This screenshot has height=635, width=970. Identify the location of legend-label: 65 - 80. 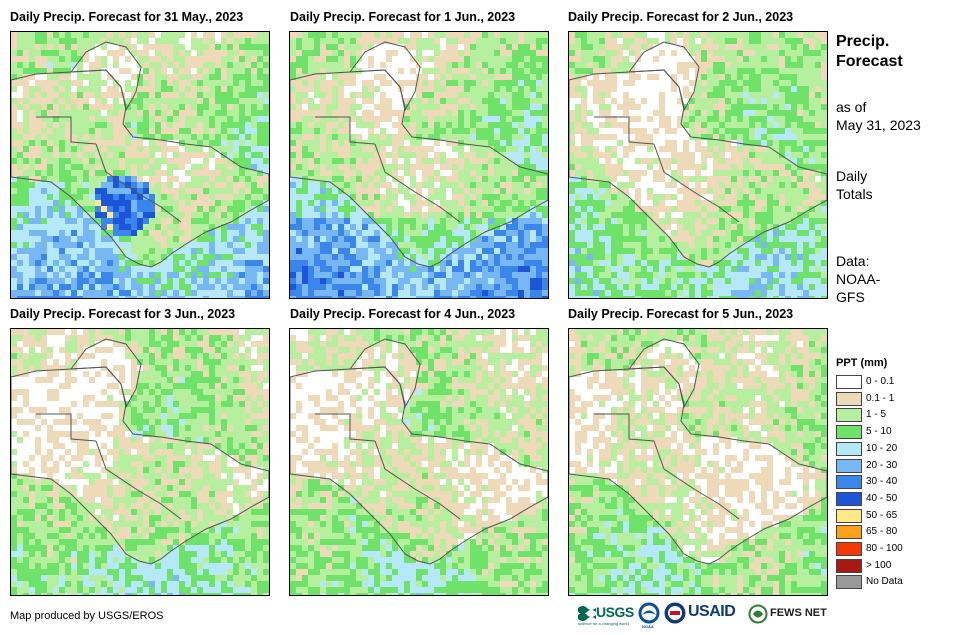
(882, 532).